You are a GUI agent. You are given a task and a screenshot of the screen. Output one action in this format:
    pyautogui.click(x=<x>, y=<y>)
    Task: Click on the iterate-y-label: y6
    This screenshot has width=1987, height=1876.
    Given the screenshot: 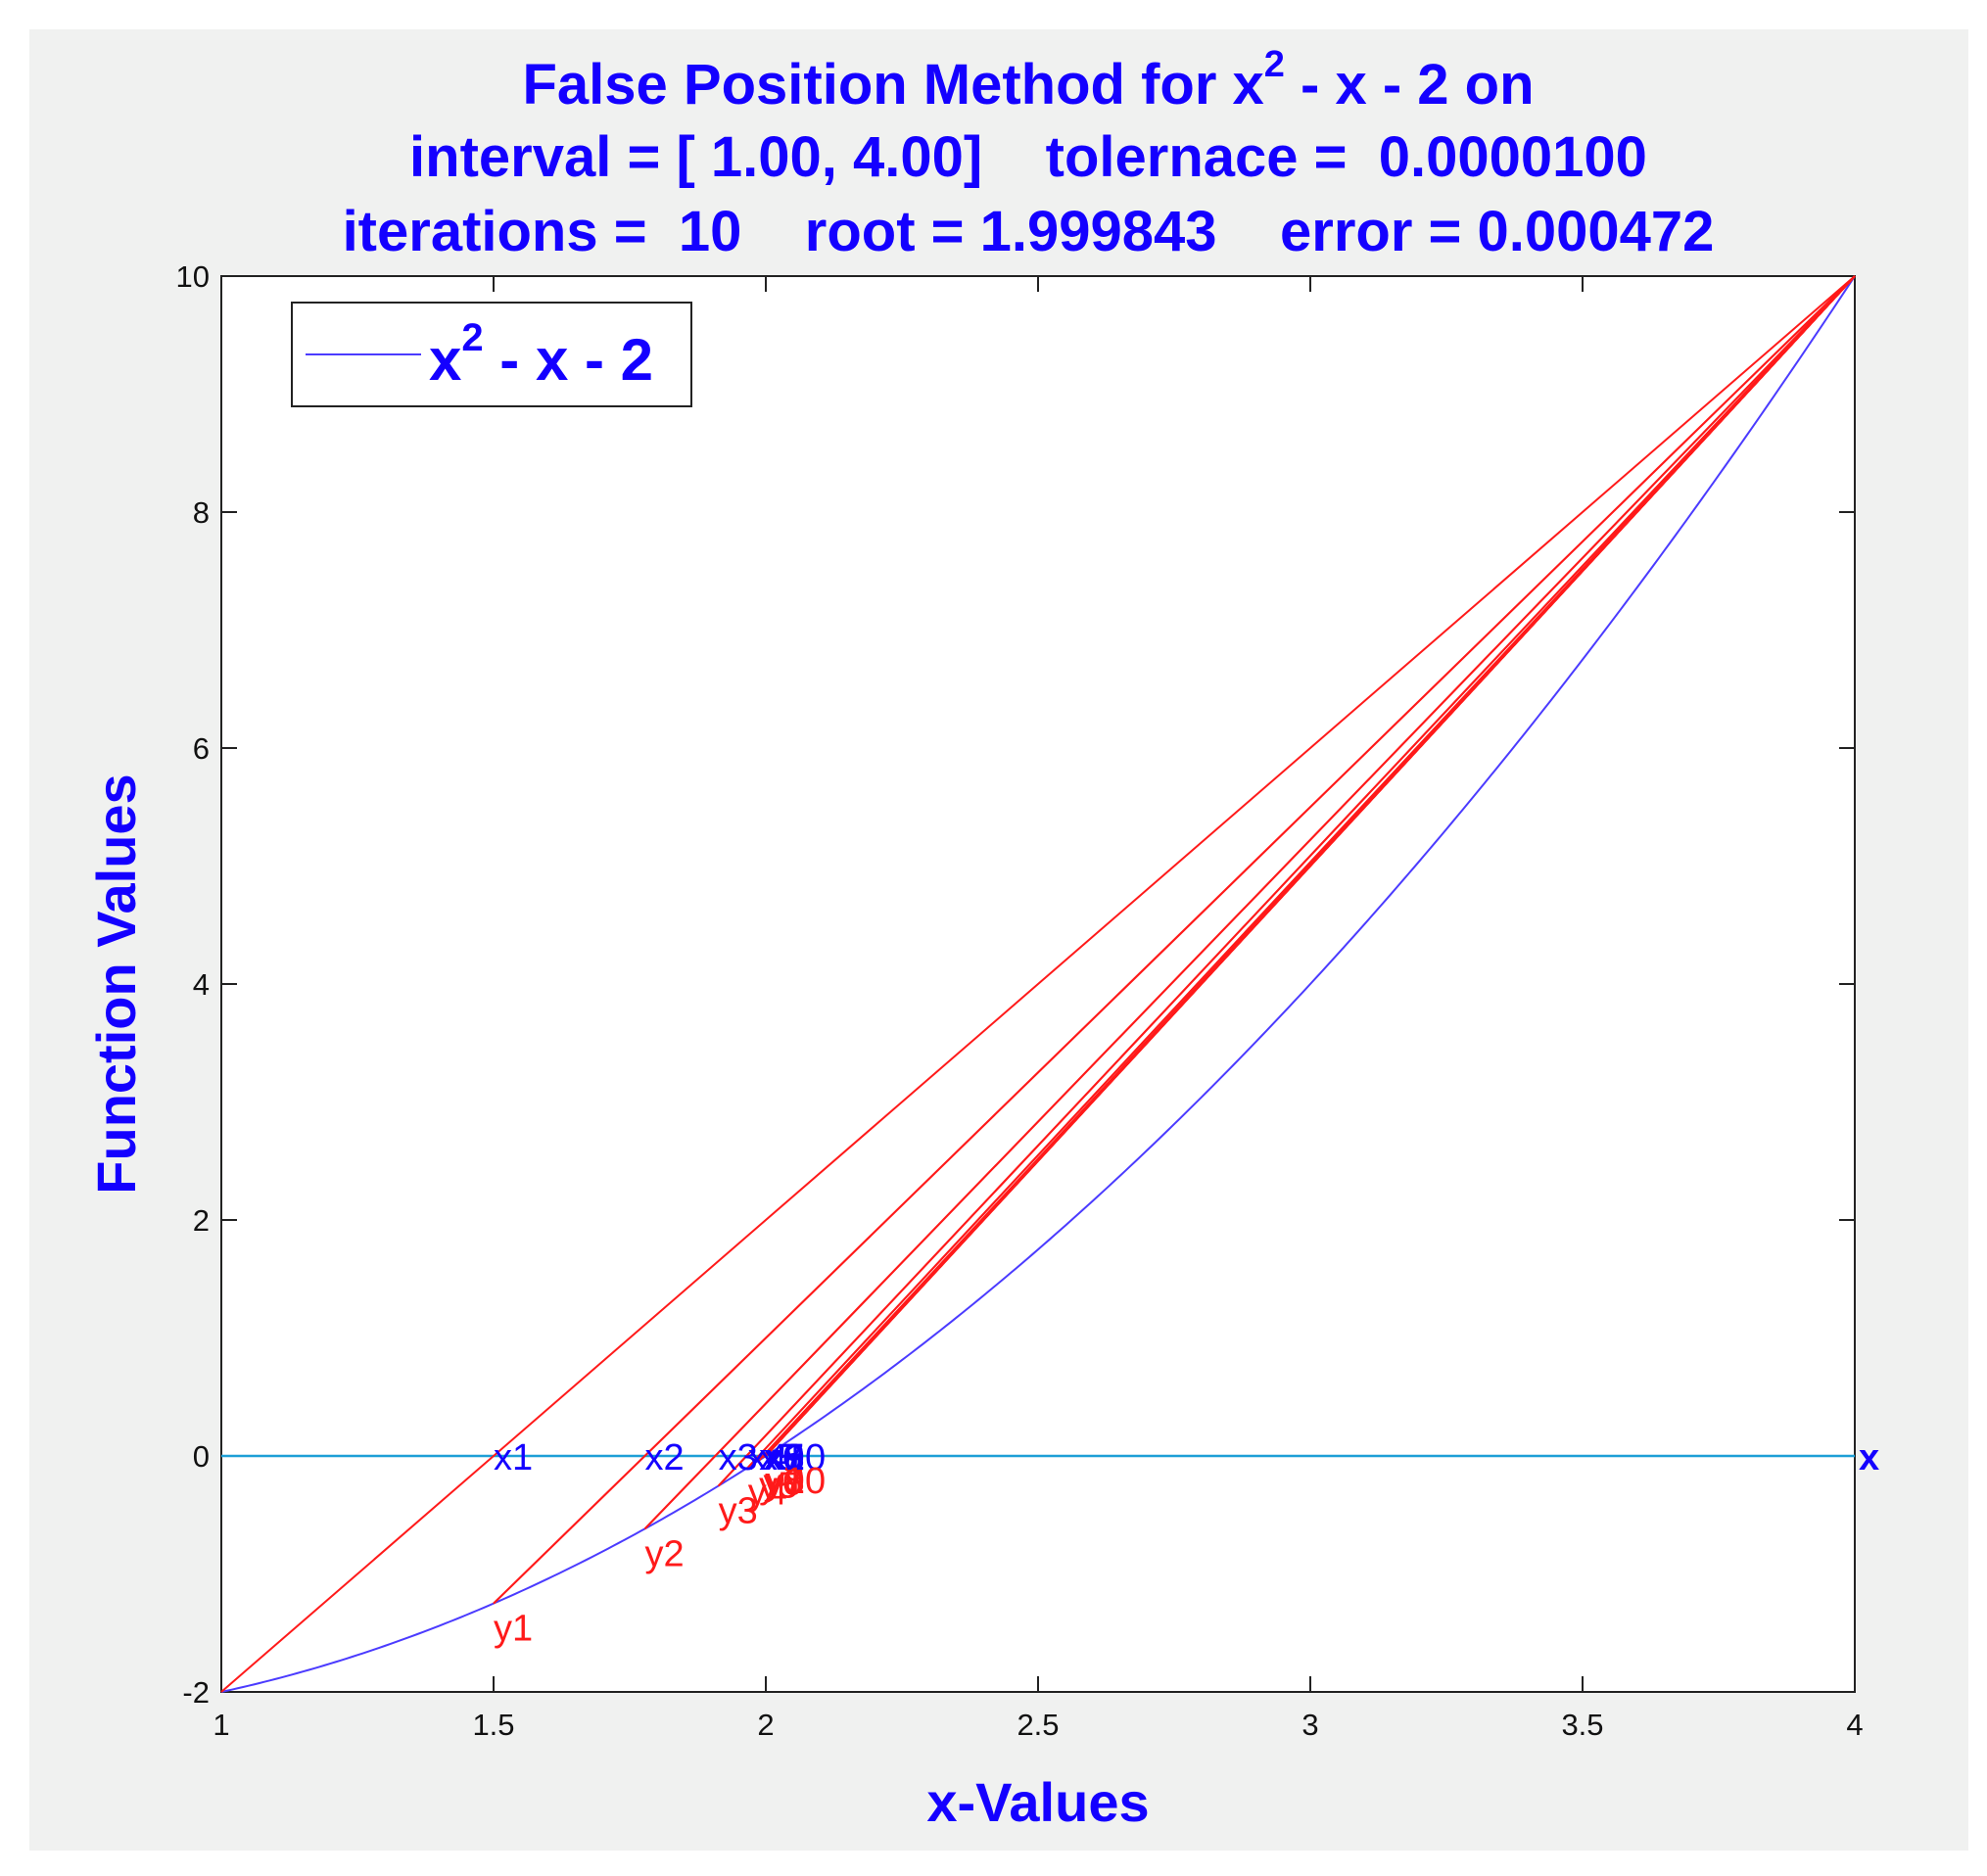 What is the action you would take?
    pyautogui.click(x=783, y=1484)
    